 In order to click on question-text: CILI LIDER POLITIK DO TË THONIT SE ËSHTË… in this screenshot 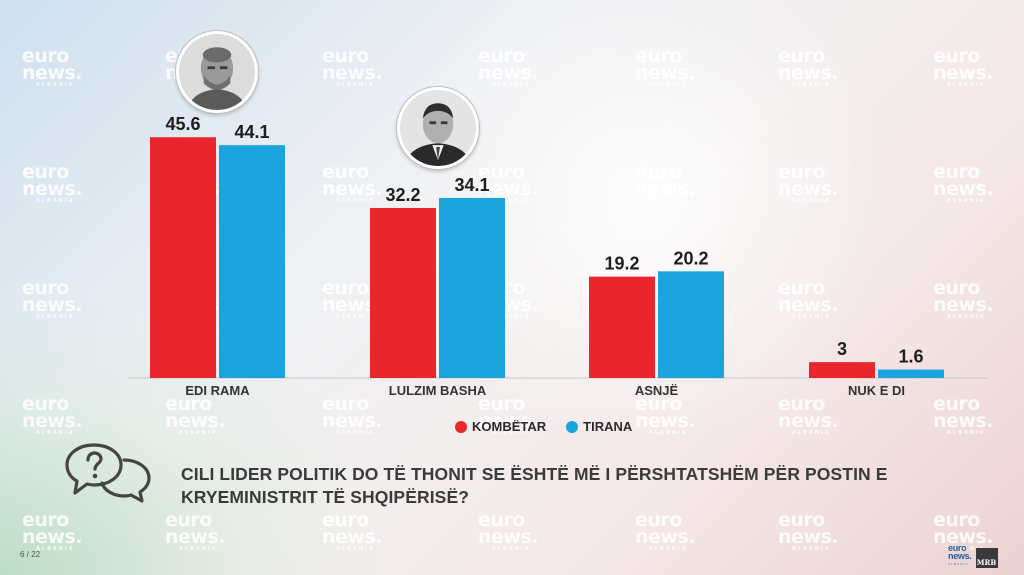, I will do `click(534, 485)`.